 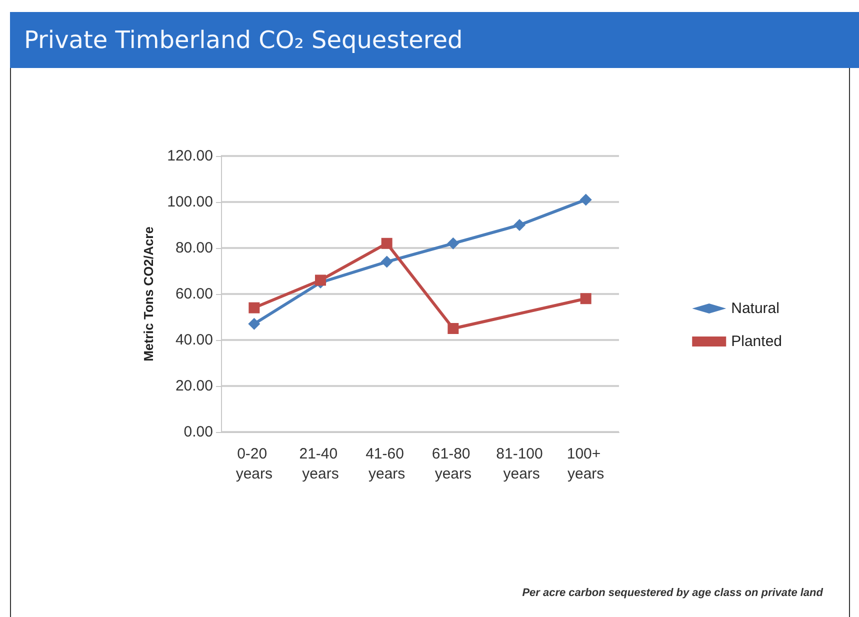 What do you see at coordinates (453, 464) in the screenshot?
I see `x-tick-label: 61-80 years` at bounding box center [453, 464].